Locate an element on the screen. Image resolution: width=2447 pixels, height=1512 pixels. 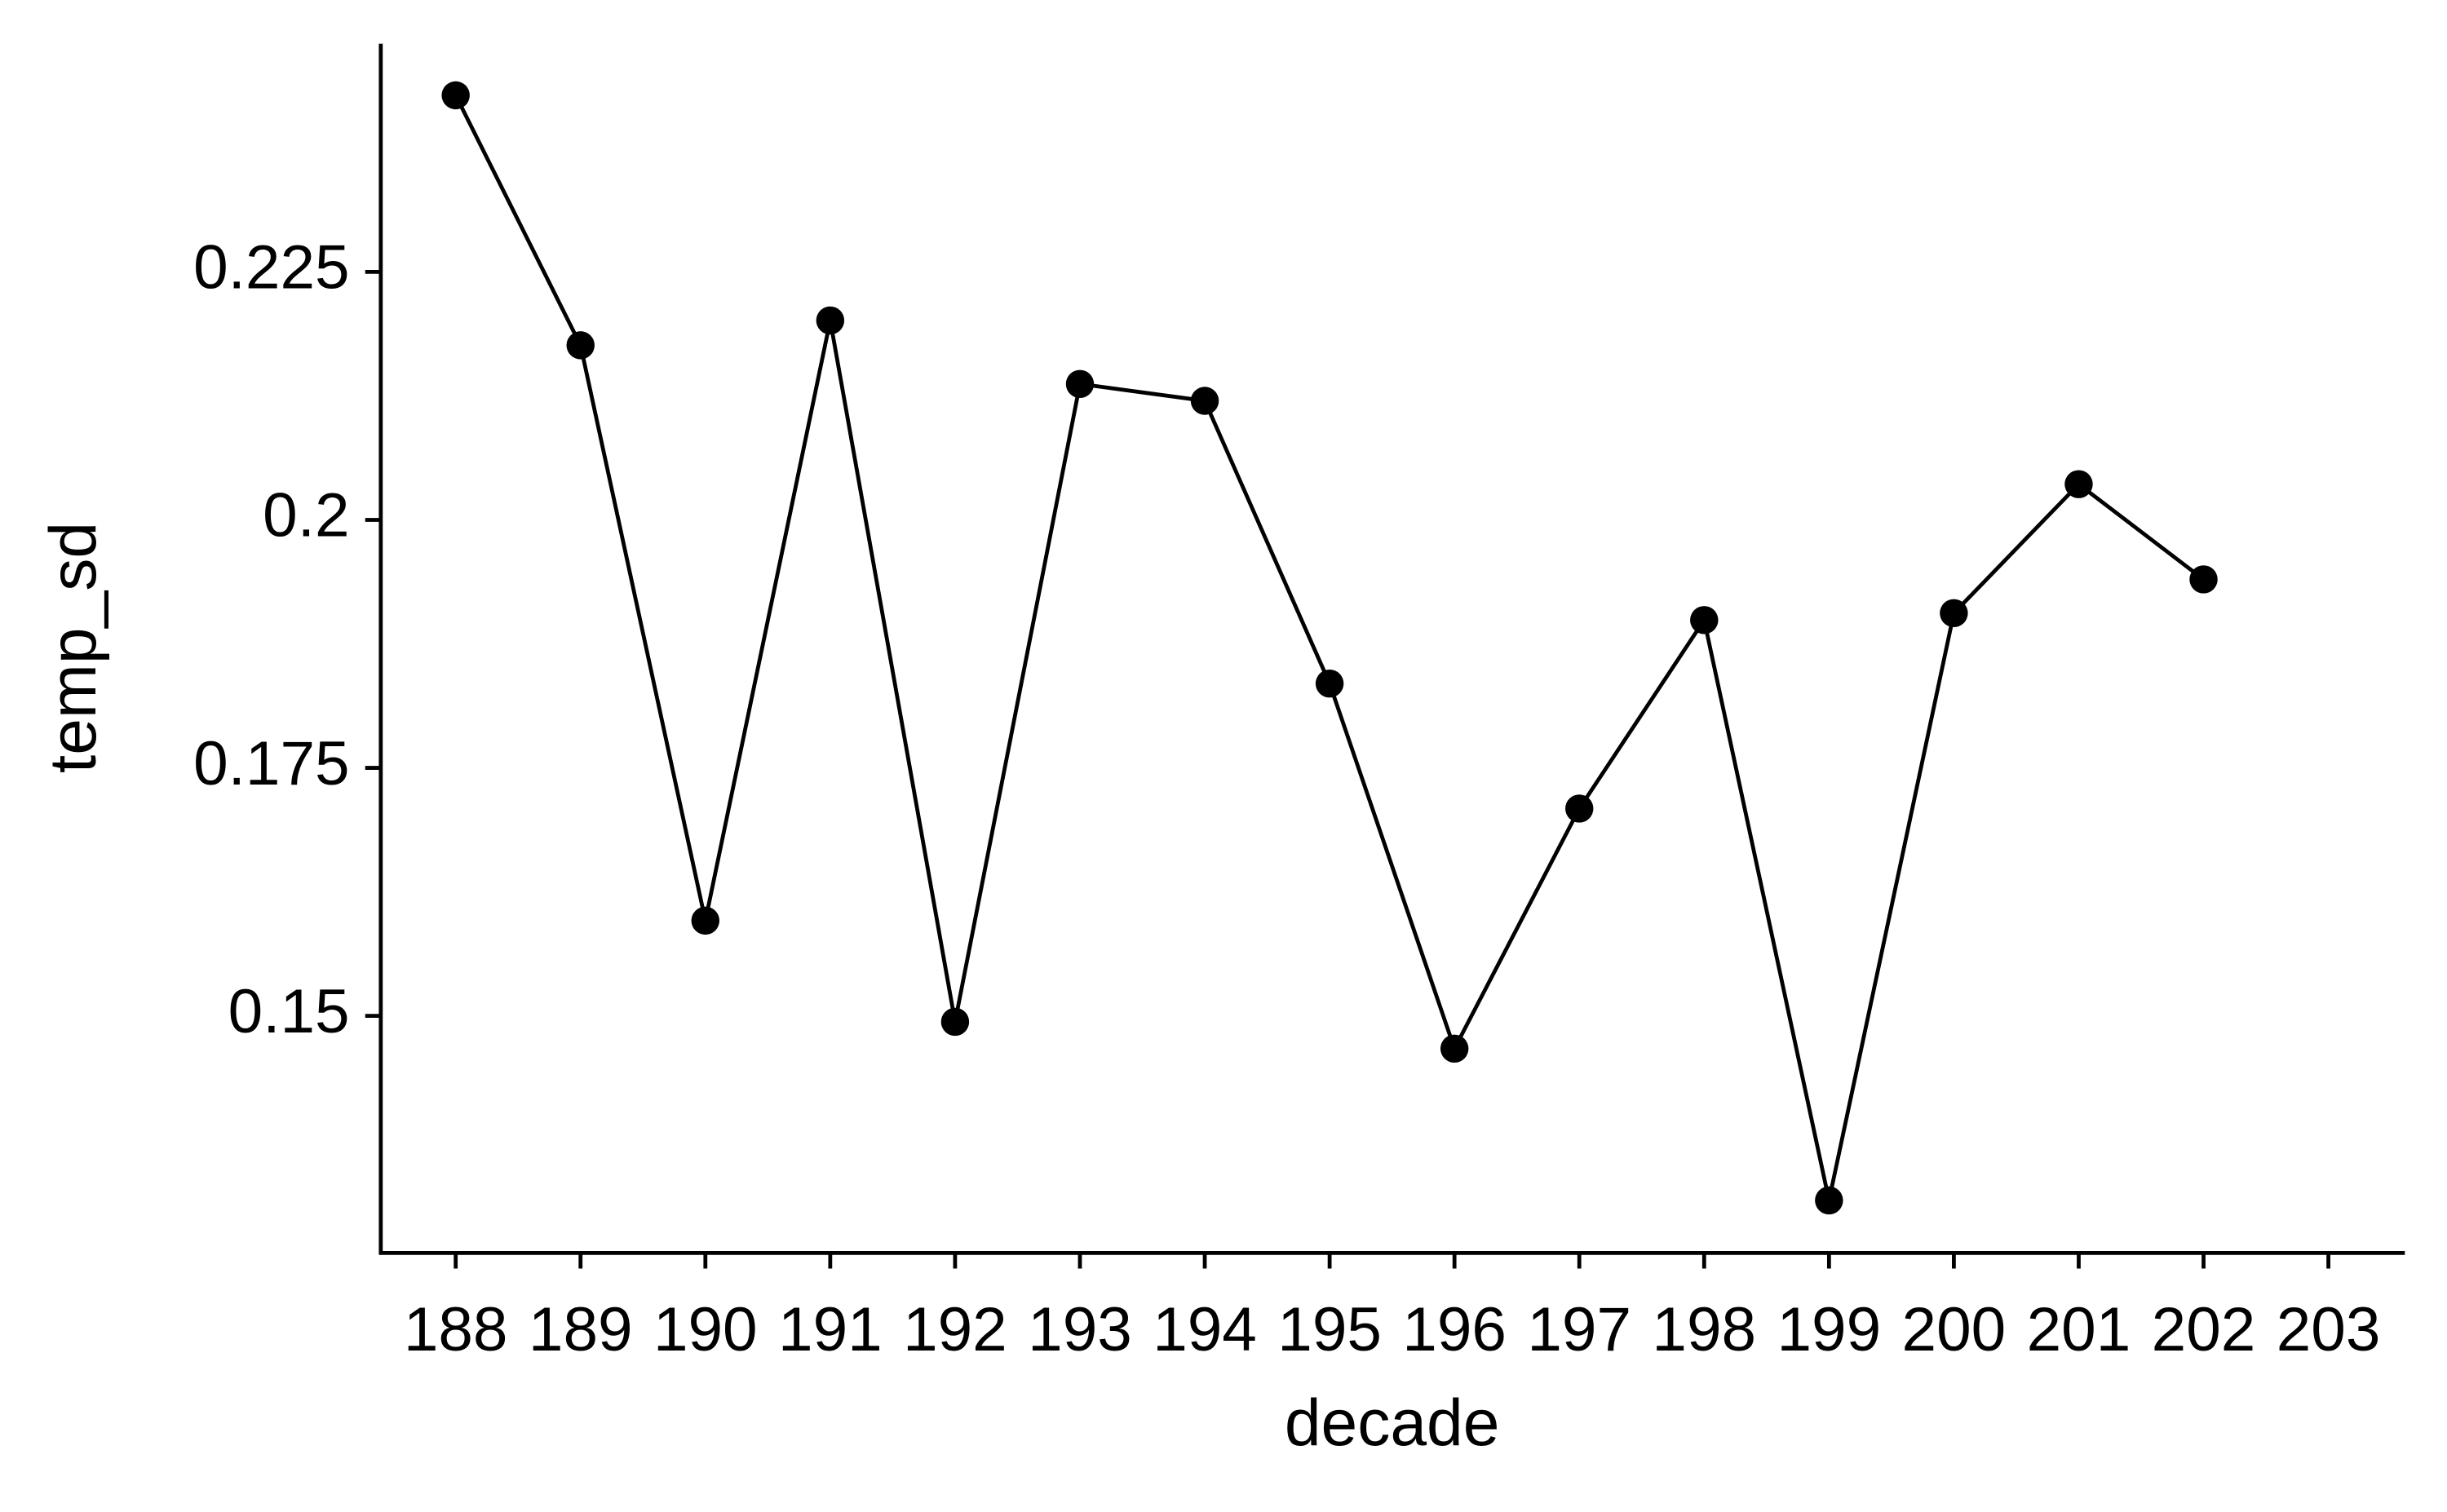
x-tick-label: 199 is located at coordinates (1829, 1330).